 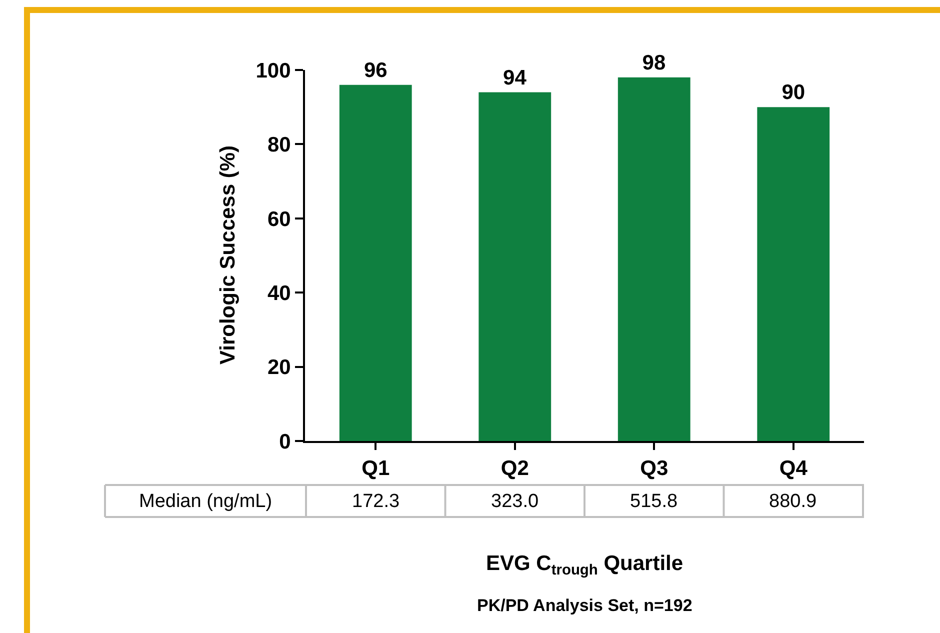 What do you see at coordinates (654, 468) in the screenshot?
I see `x-tick-label: Q3` at bounding box center [654, 468].